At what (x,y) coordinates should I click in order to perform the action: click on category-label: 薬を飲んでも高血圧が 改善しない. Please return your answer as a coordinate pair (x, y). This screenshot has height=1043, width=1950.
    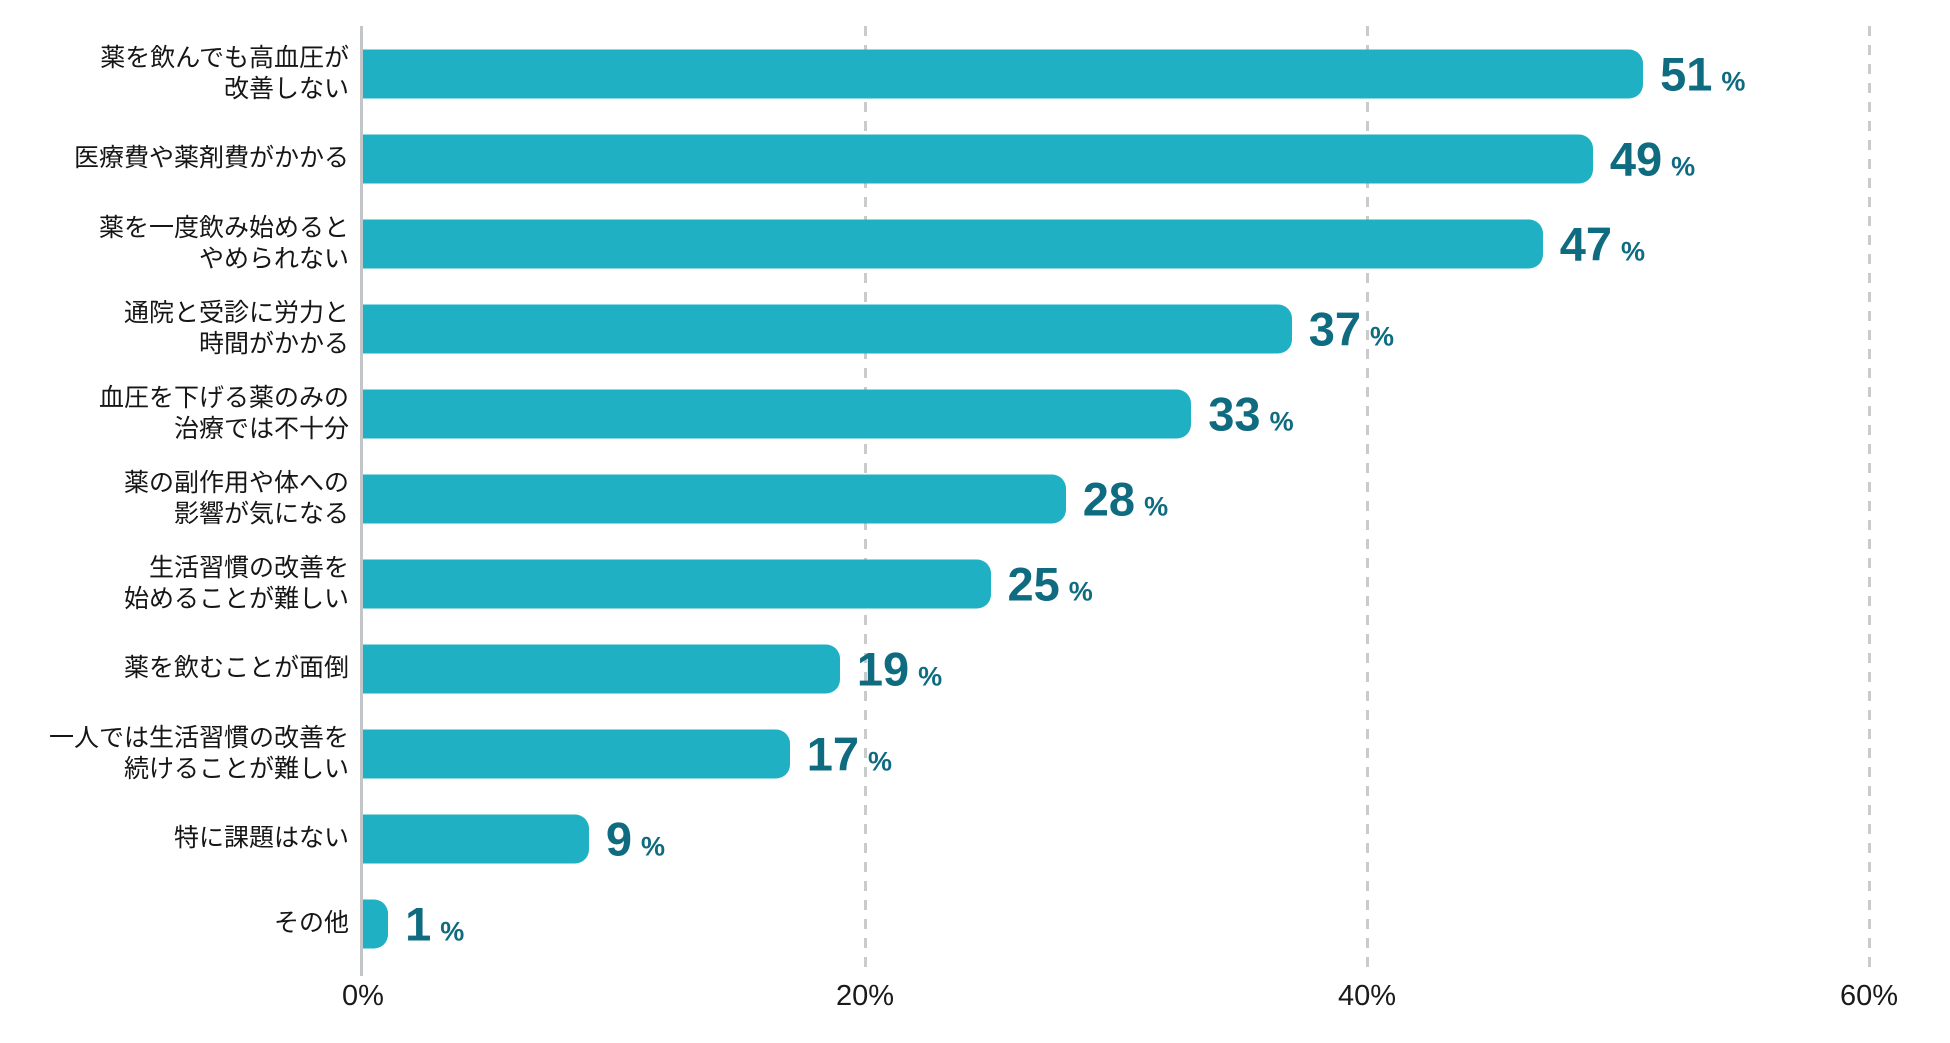
    Looking at the image, I should click on (224, 73).